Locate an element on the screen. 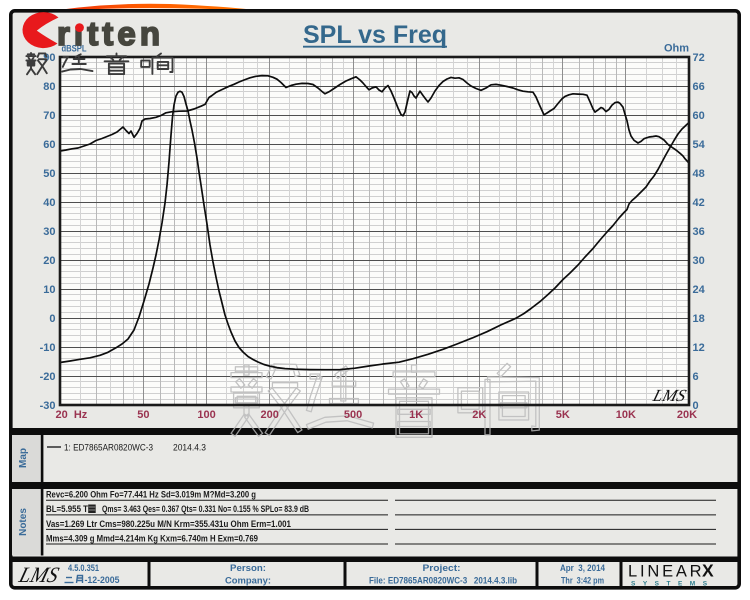 The image size is (750, 600). svg-text: 24 is located at coordinates (699, 290).